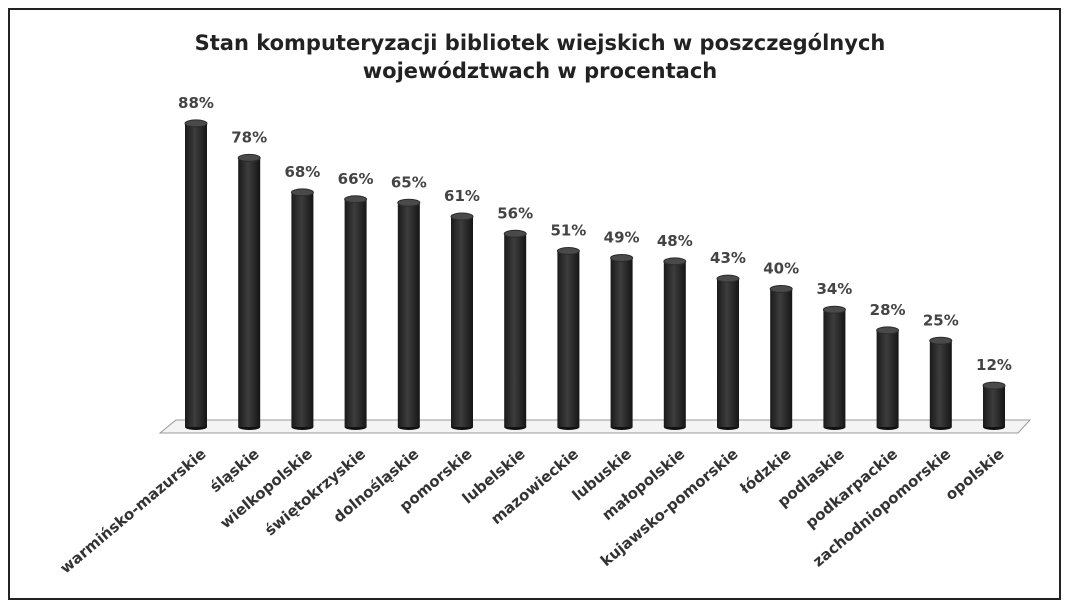 The width and height of the screenshot is (1069, 608). Describe the element at coordinates (888, 310) in the screenshot. I see `value-label: 28%` at that location.